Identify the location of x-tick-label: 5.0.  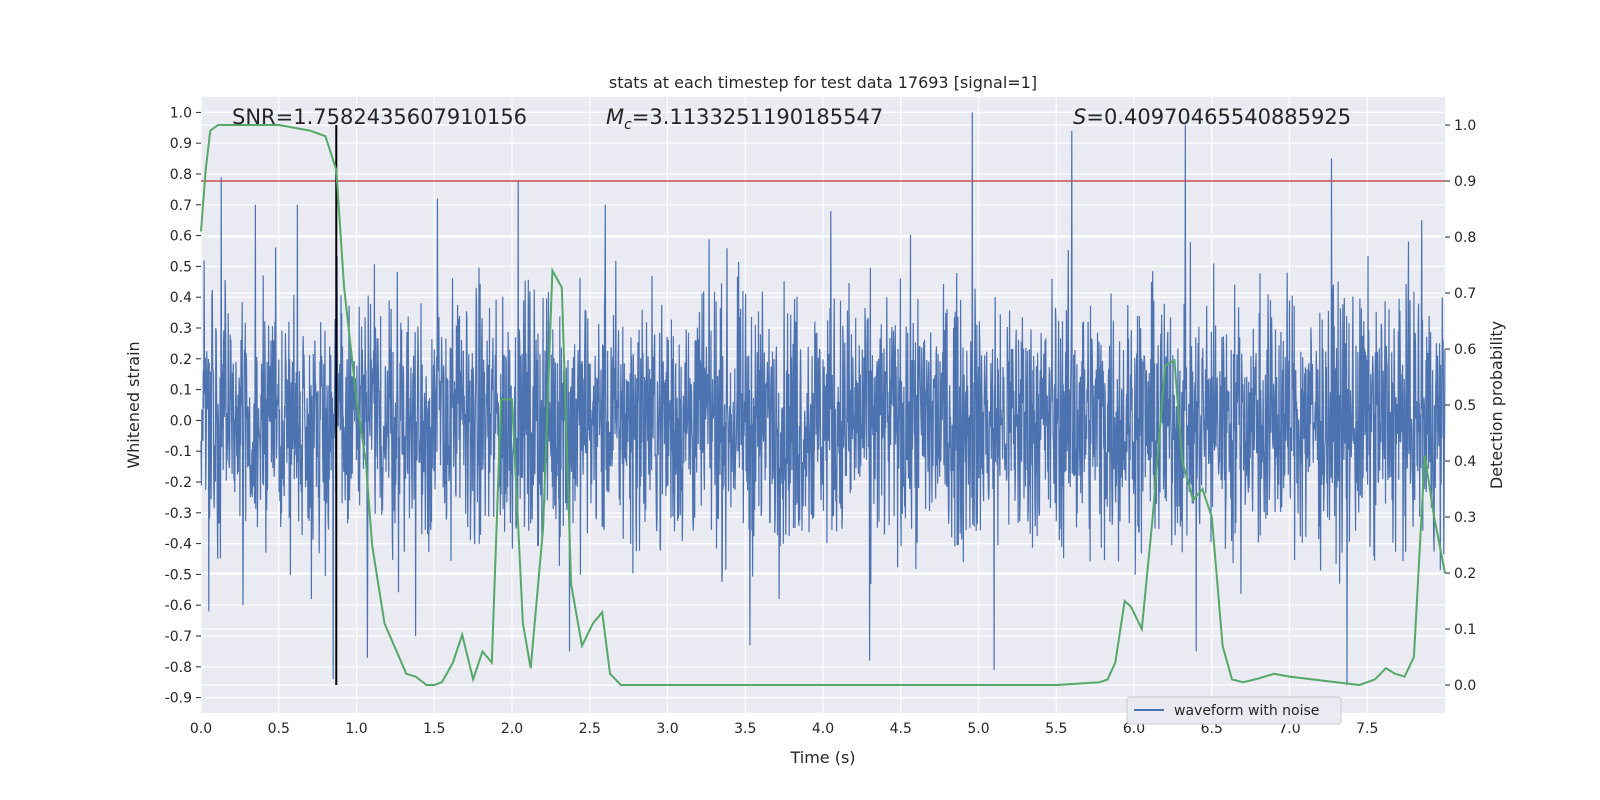
(978, 729).